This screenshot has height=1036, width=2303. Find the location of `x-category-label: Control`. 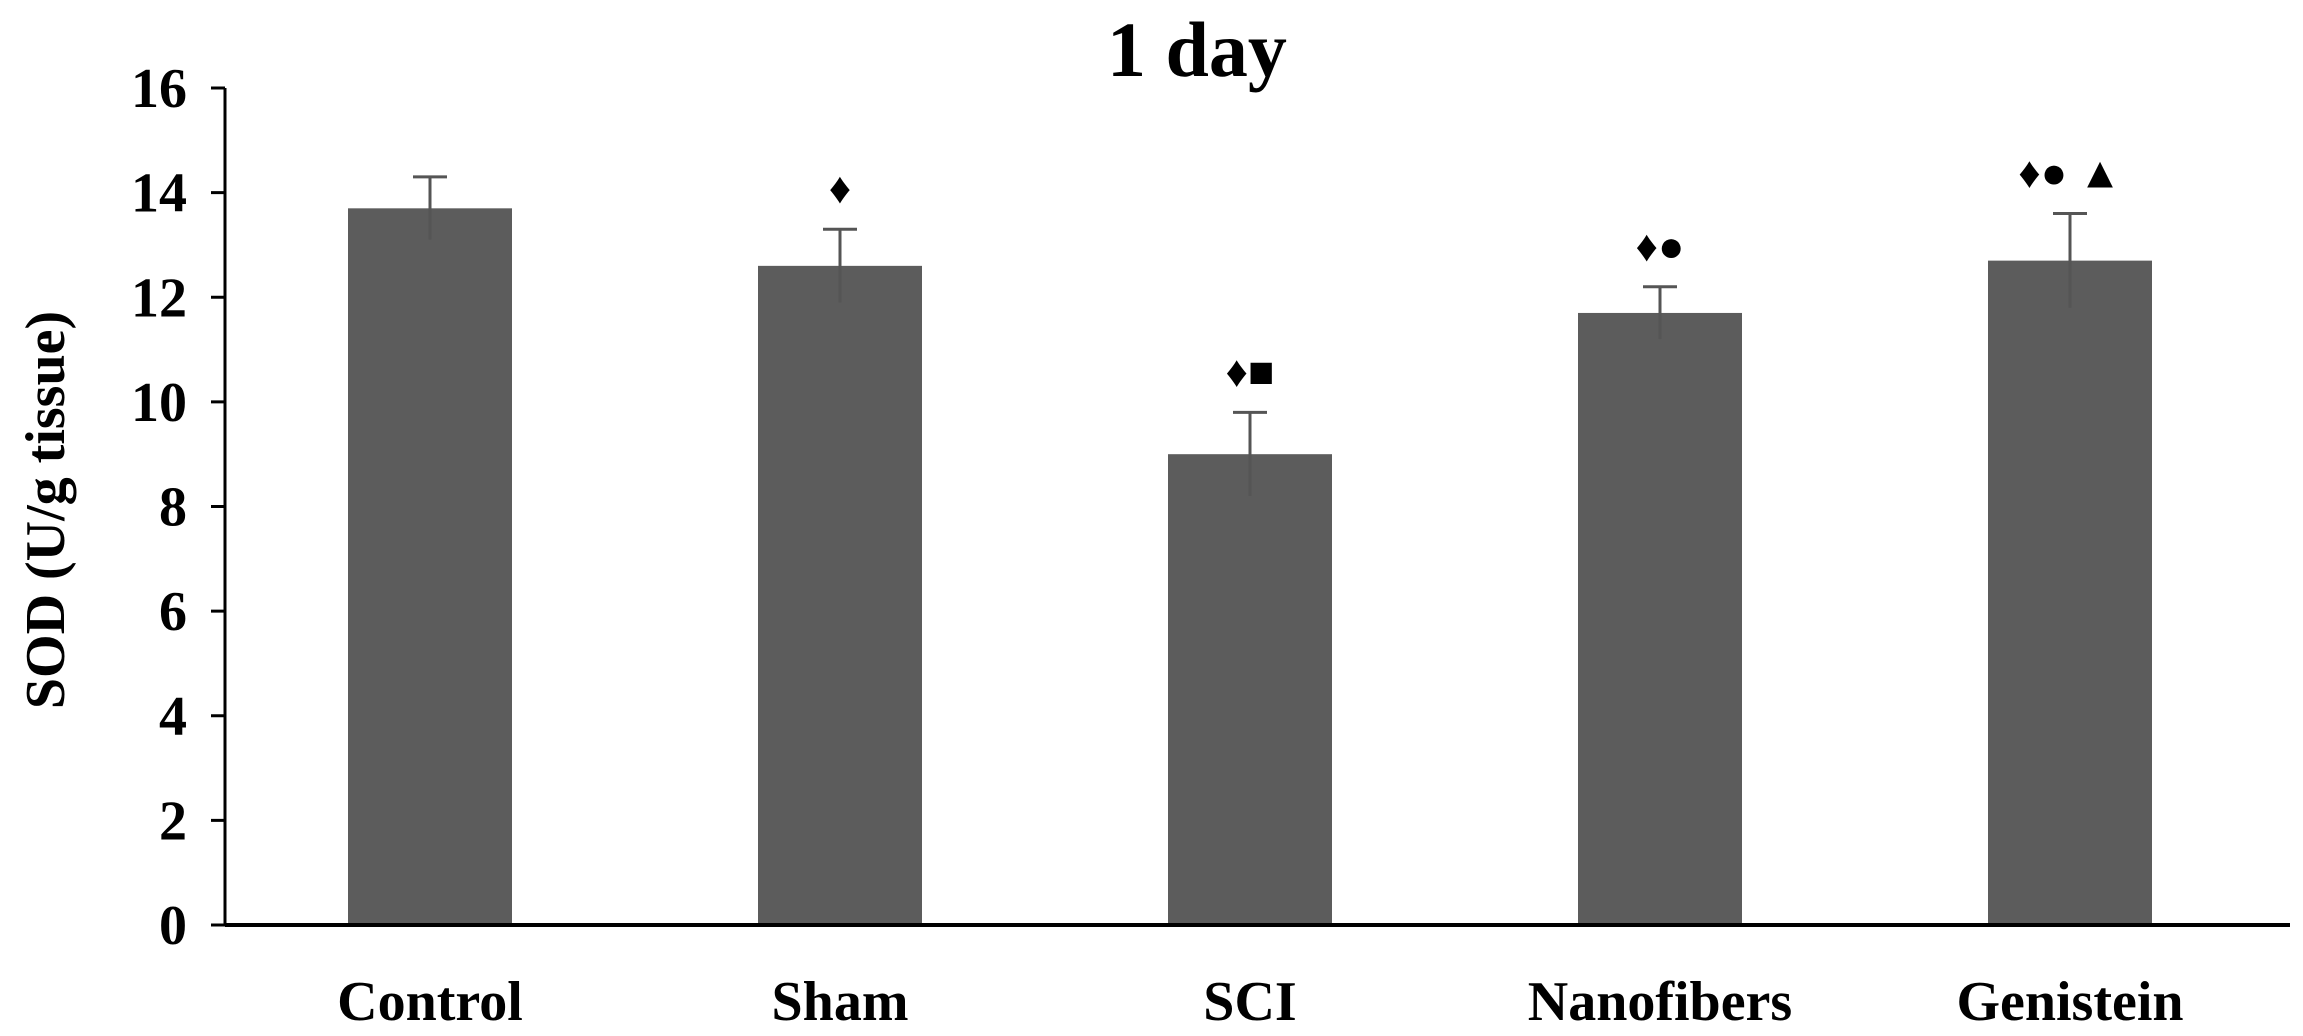

x-category-label: Control is located at coordinates (430, 1002).